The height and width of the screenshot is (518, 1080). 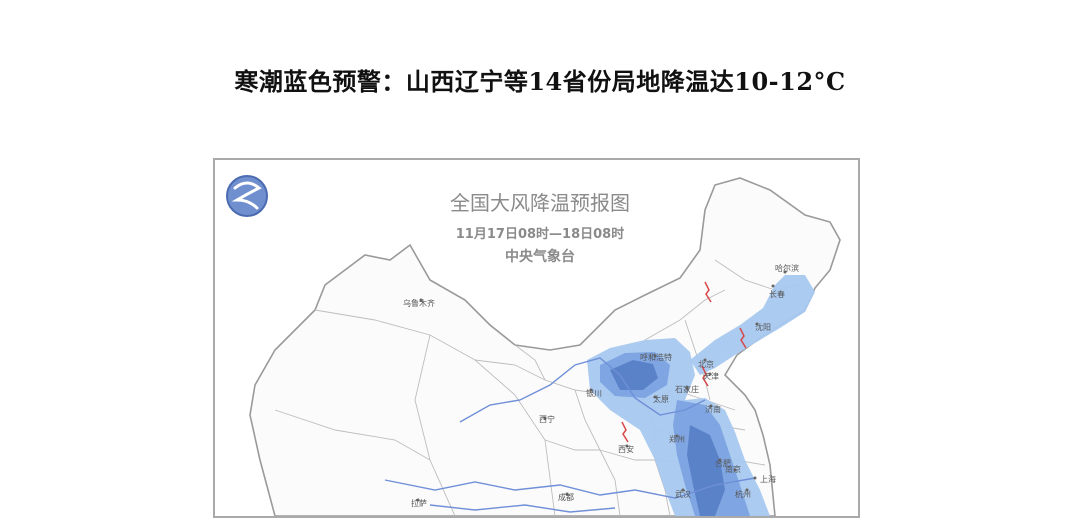 I want to click on city-label-chengdu: 成都, so click(x=566, y=497).